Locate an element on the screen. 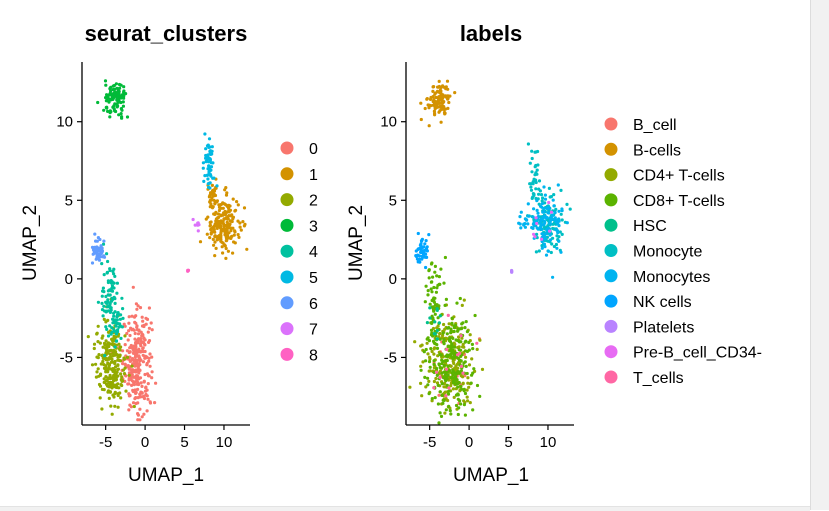 This screenshot has height=511, width=829. legend-label: CD8+ T-cells is located at coordinates (679, 201).